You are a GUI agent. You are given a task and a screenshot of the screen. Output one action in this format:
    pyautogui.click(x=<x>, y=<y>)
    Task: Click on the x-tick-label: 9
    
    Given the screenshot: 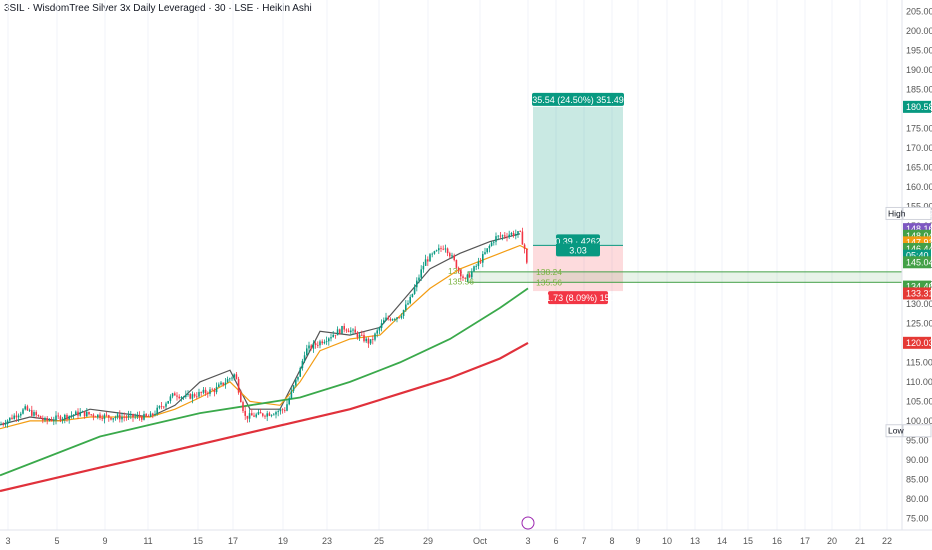 What is the action you would take?
    pyautogui.click(x=104, y=541)
    